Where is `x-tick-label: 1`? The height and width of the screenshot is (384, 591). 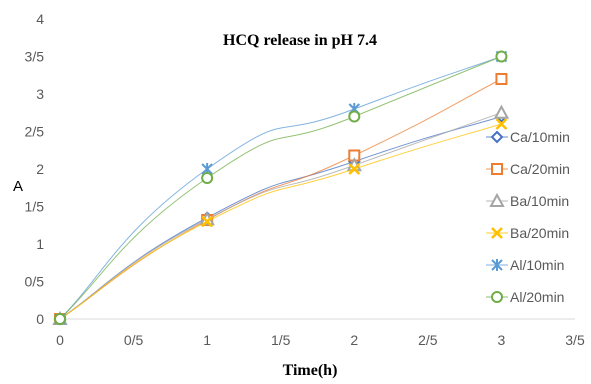
x-tick-label: 1 is located at coordinates (207, 340).